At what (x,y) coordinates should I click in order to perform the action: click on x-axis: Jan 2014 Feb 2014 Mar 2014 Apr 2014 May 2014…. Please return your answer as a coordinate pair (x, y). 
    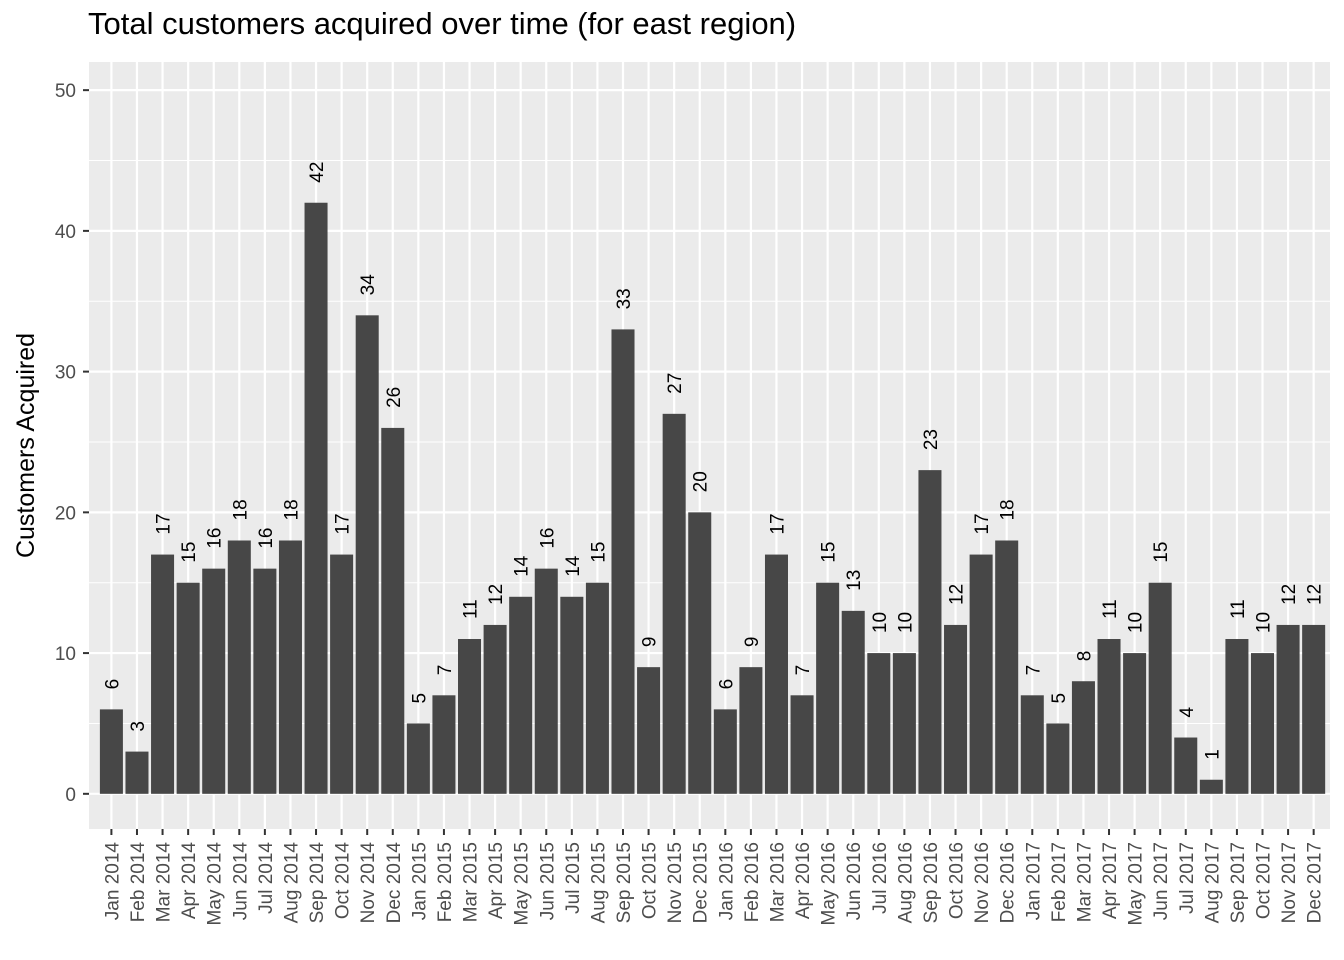
    Looking at the image, I should click on (714, 877).